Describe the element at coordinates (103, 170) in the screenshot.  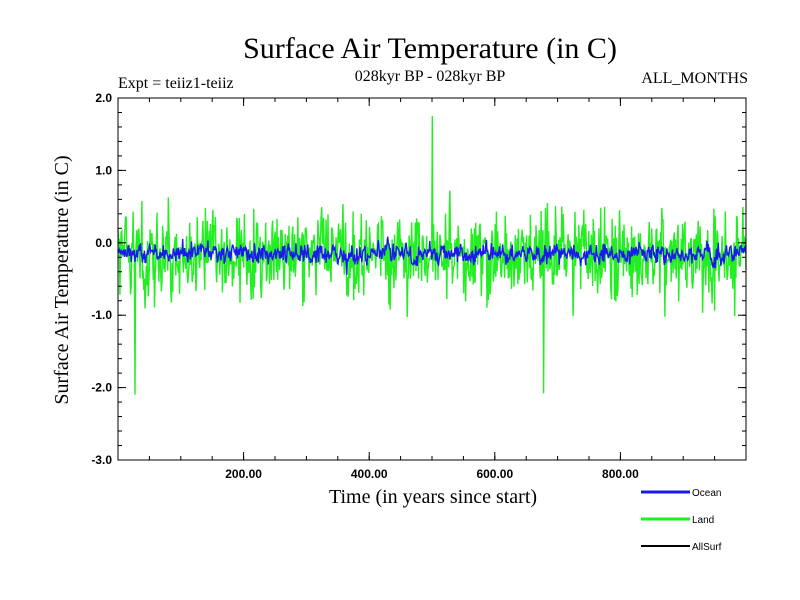
I see `y-tick-label: 1.0` at that location.